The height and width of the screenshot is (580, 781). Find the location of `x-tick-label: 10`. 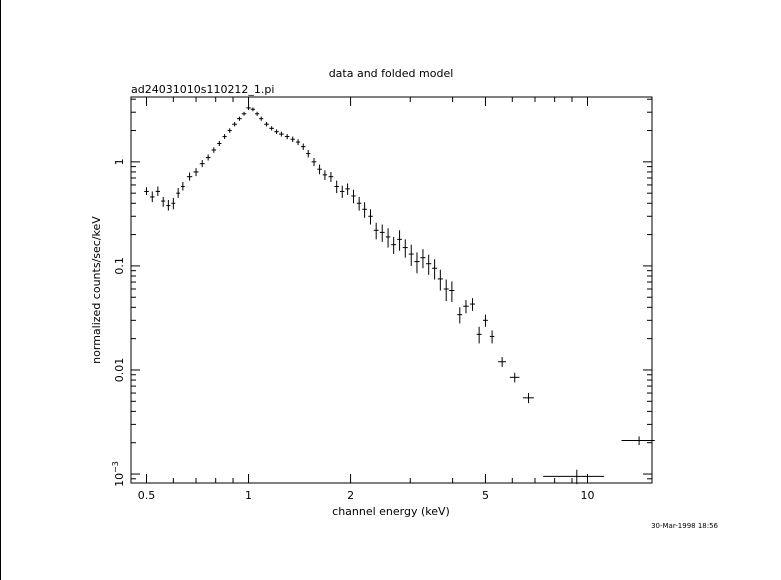

x-tick-label: 10 is located at coordinates (587, 495).